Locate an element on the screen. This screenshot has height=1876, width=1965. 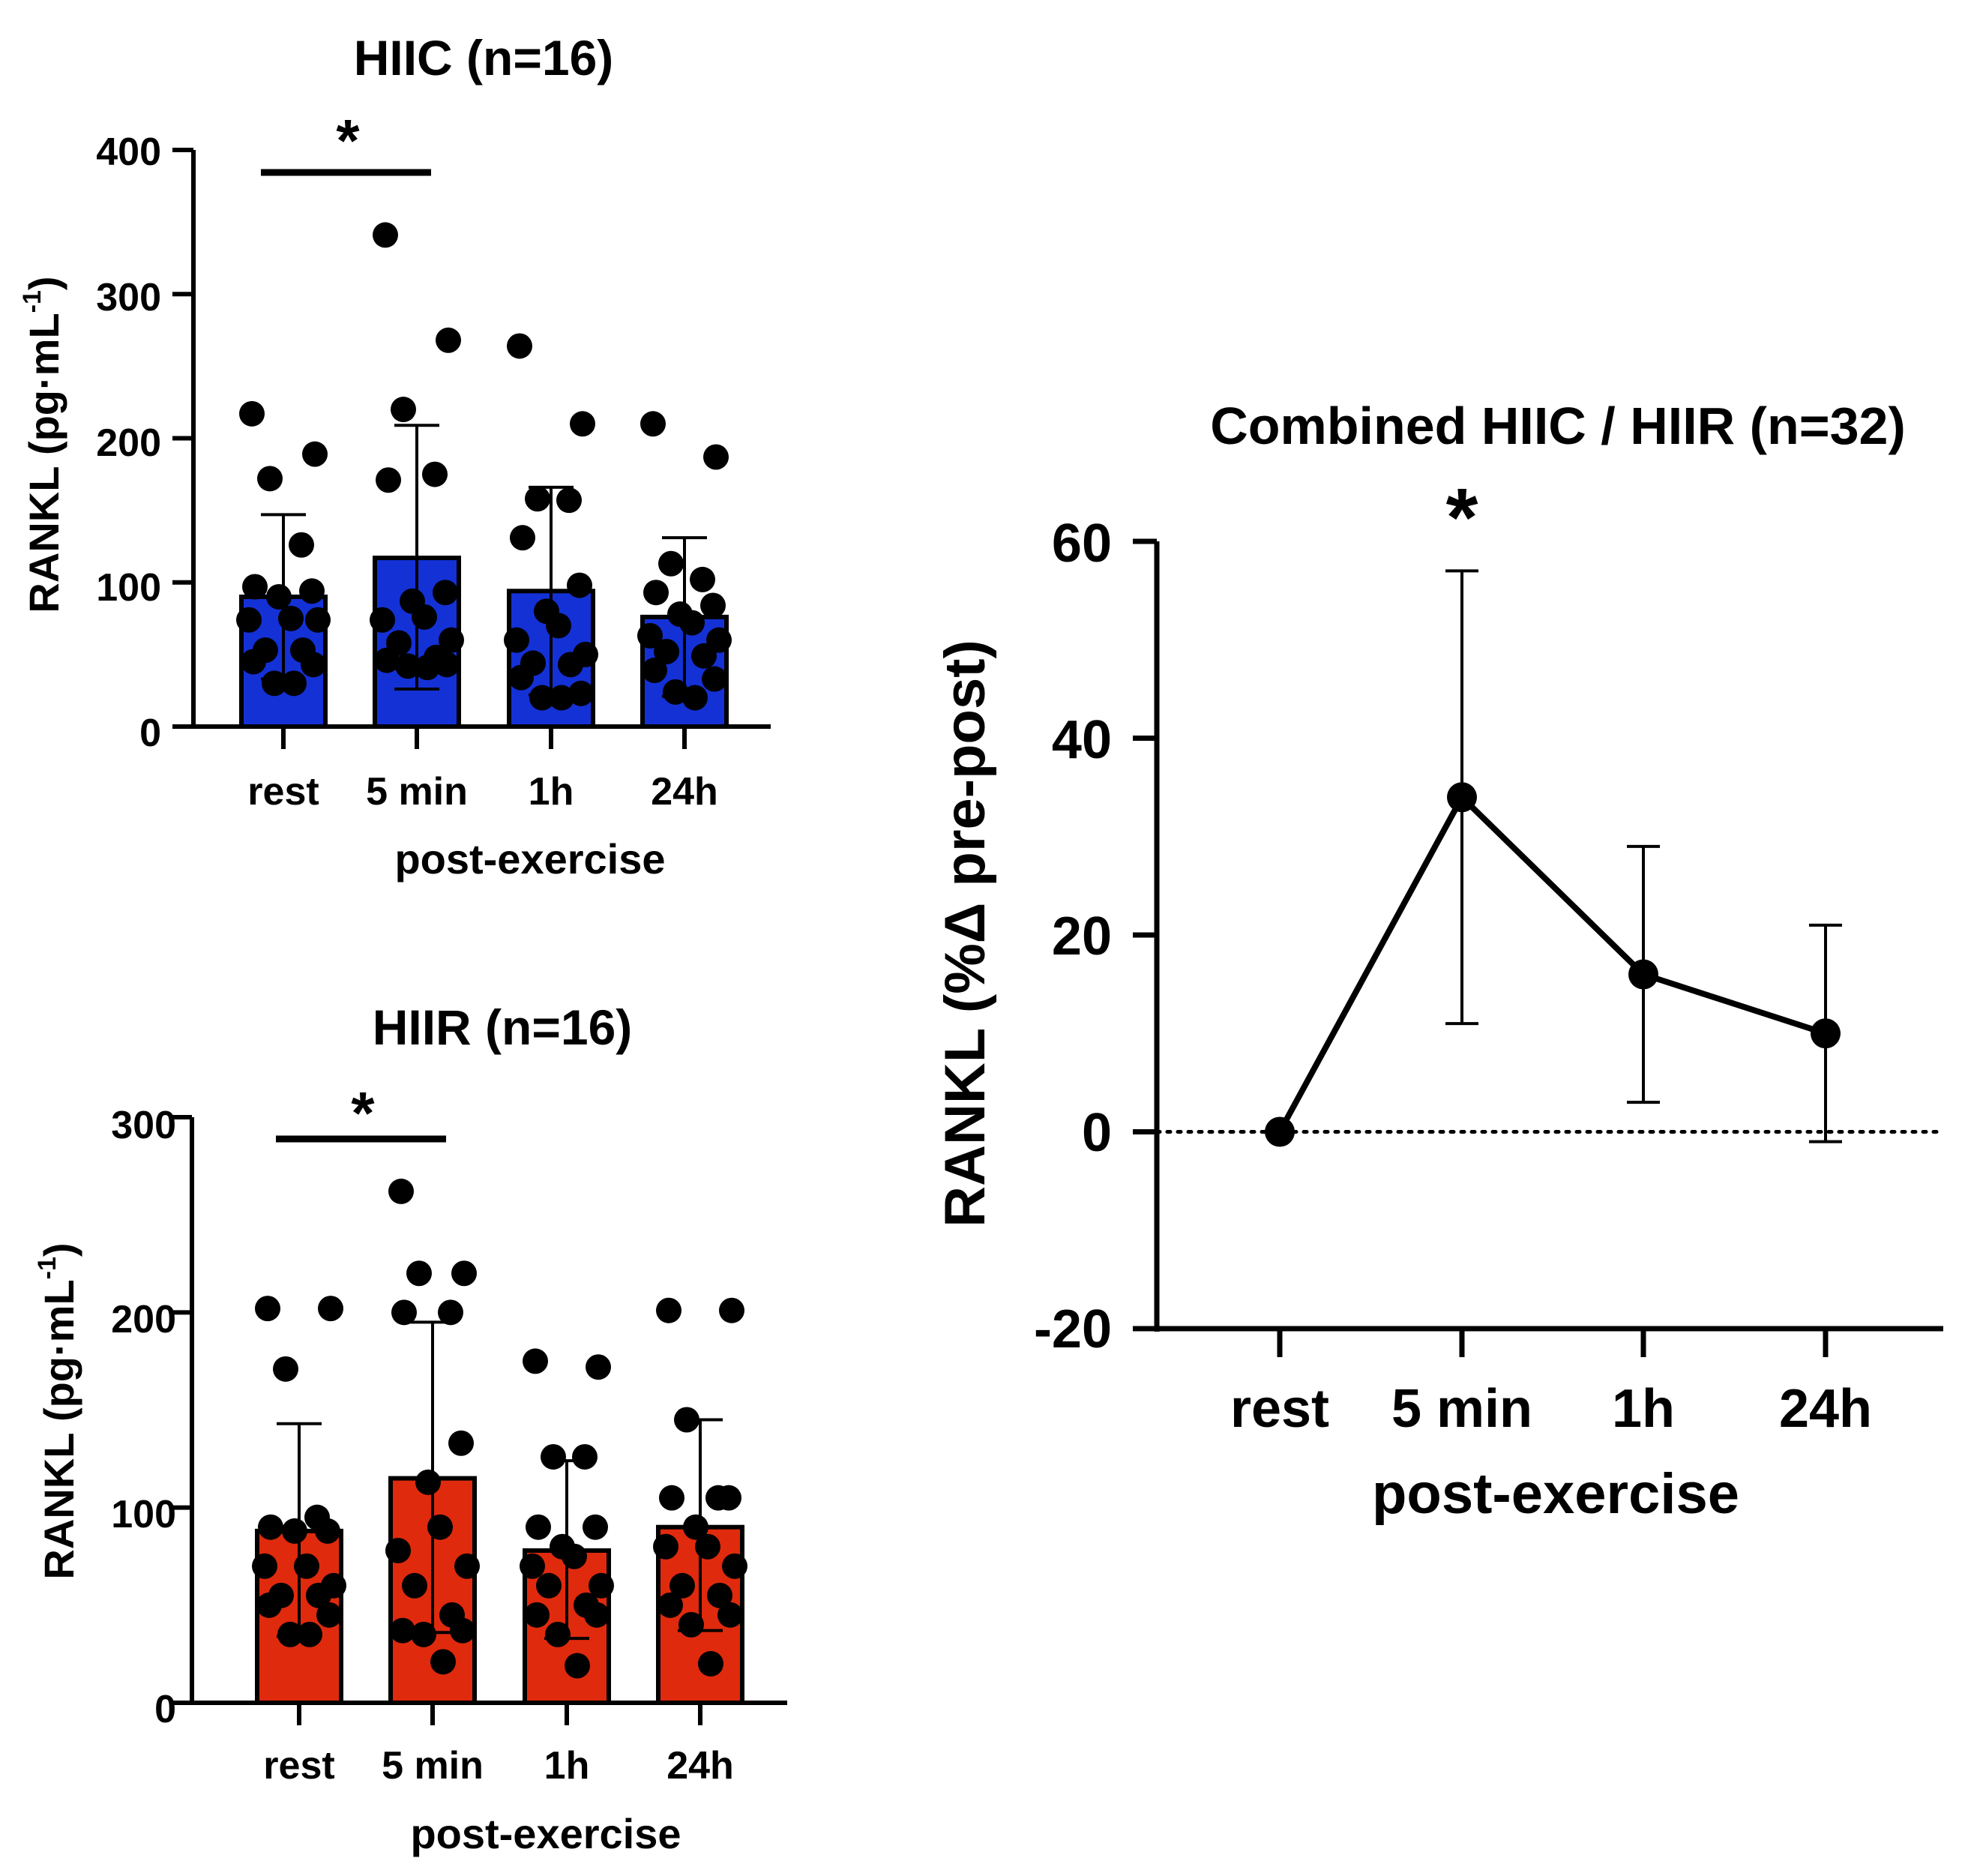
hiir-y-tick-label: 0 is located at coordinates (165, 1710).